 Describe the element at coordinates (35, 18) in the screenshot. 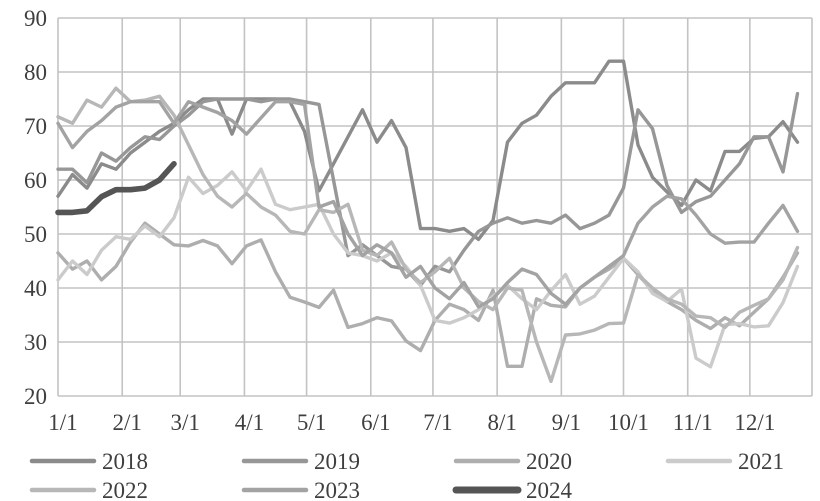

I see `y-axis-tick-label: 90` at that location.